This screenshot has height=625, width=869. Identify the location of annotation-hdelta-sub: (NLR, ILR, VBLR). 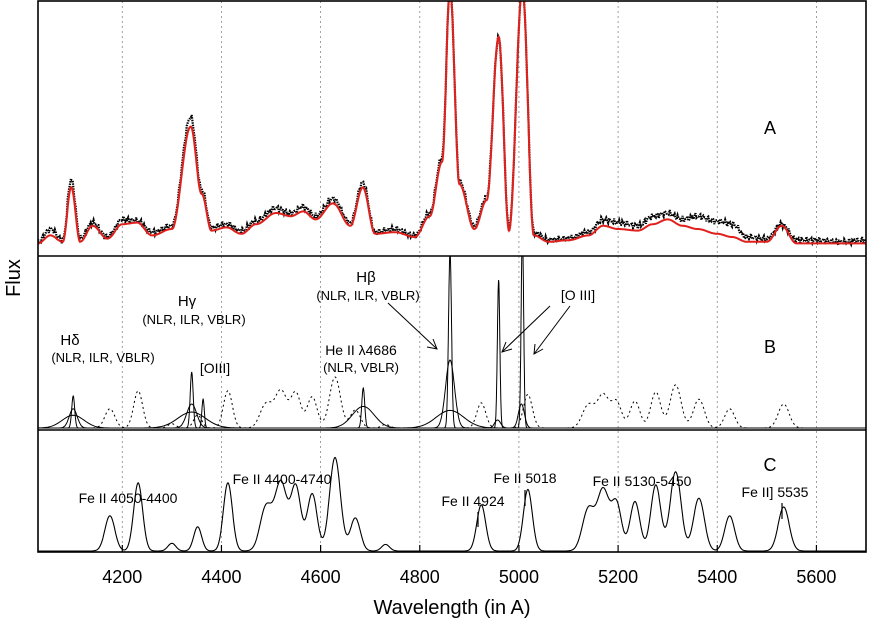
(102, 357).